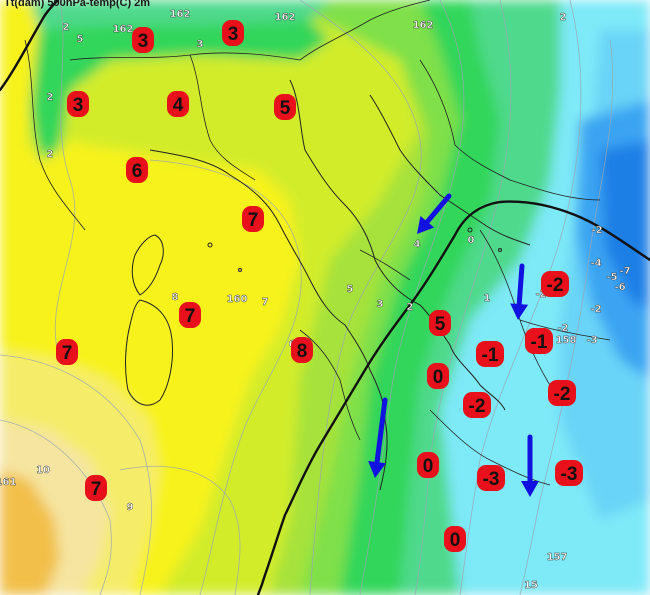 This screenshot has width=650, height=595. I want to click on contour-label: 10, so click(43, 470).